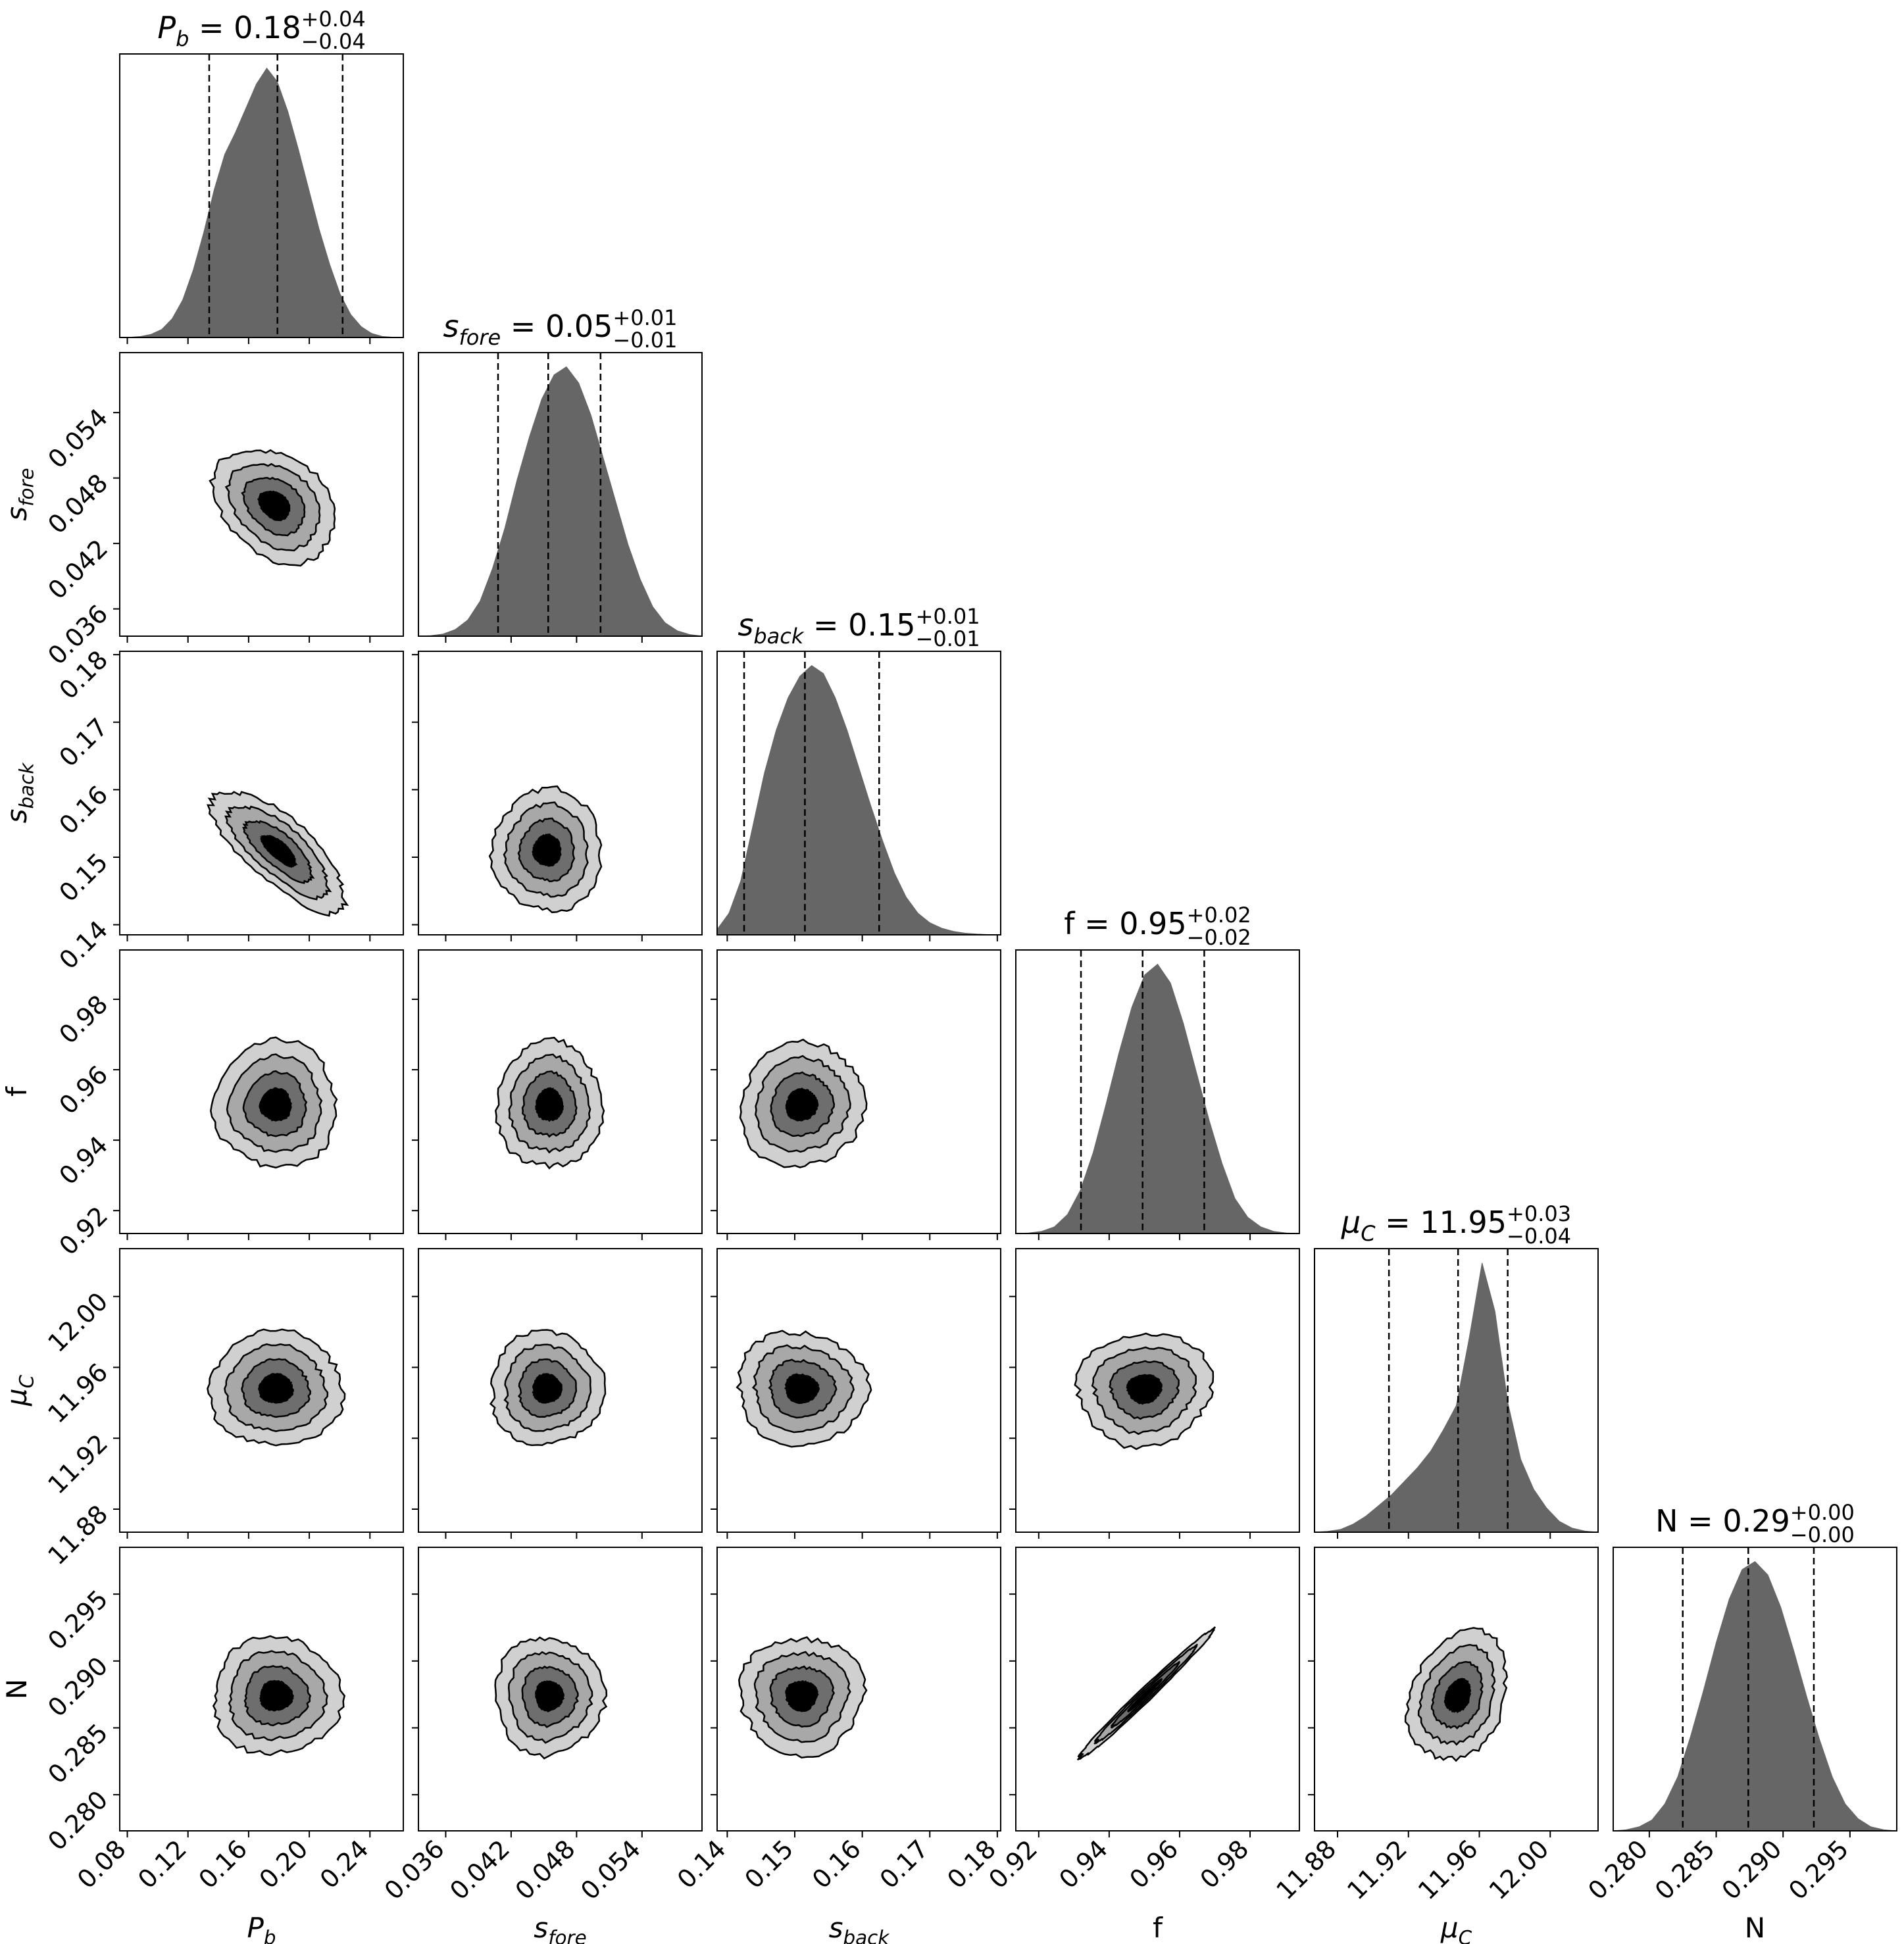  I want to click on y-tick-label-f: 0.96, so click(83, 1090).